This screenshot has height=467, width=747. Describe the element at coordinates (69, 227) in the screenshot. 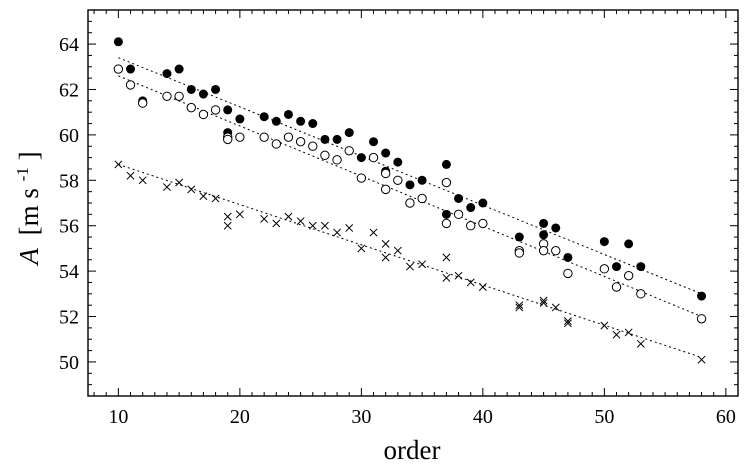

I see `y-tick-label: 56` at that location.